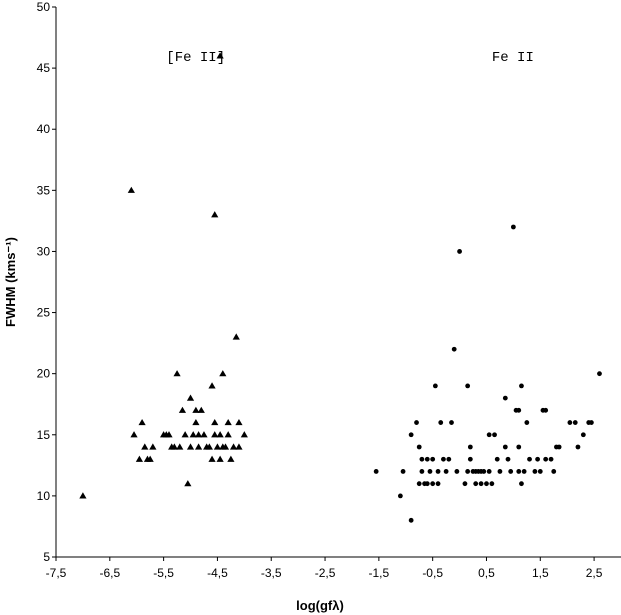 This screenshot has width=621, height=615. I want to click on x-tick-label: 0,5, so click(486, 573).